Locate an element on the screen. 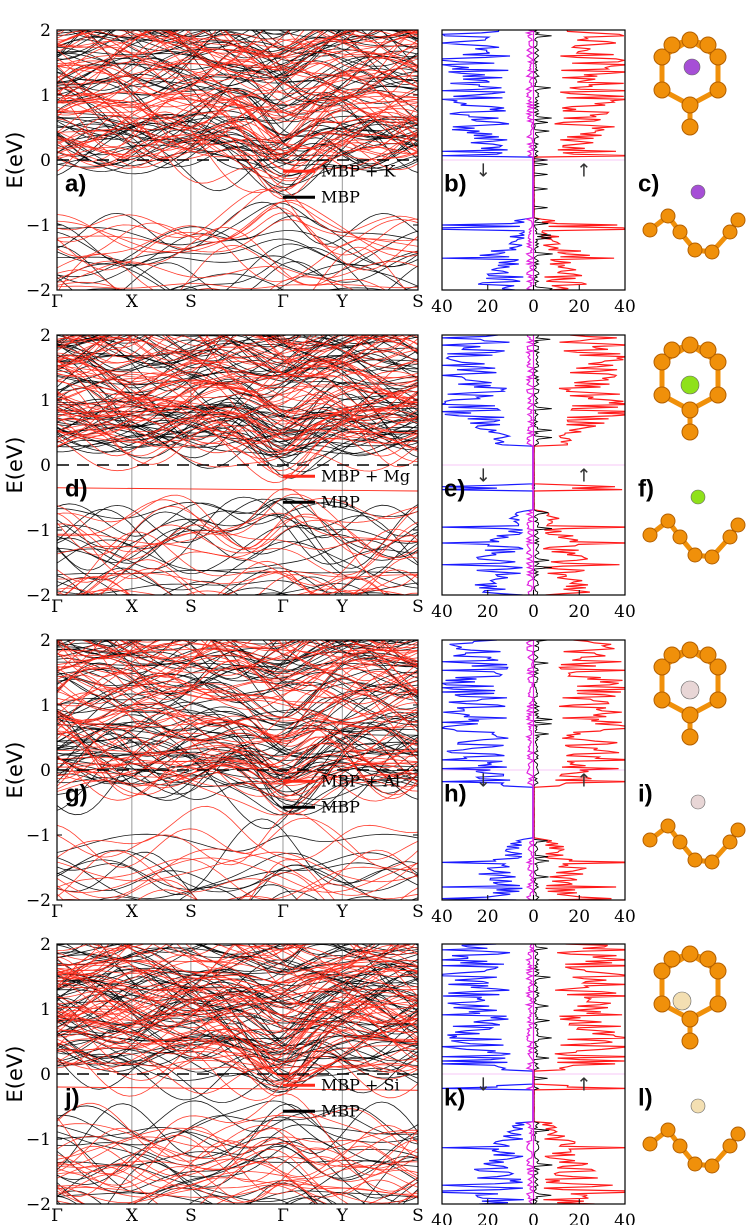 The image size is (747, 1225). panel-label: j) is located at coordinates (72, 1097).